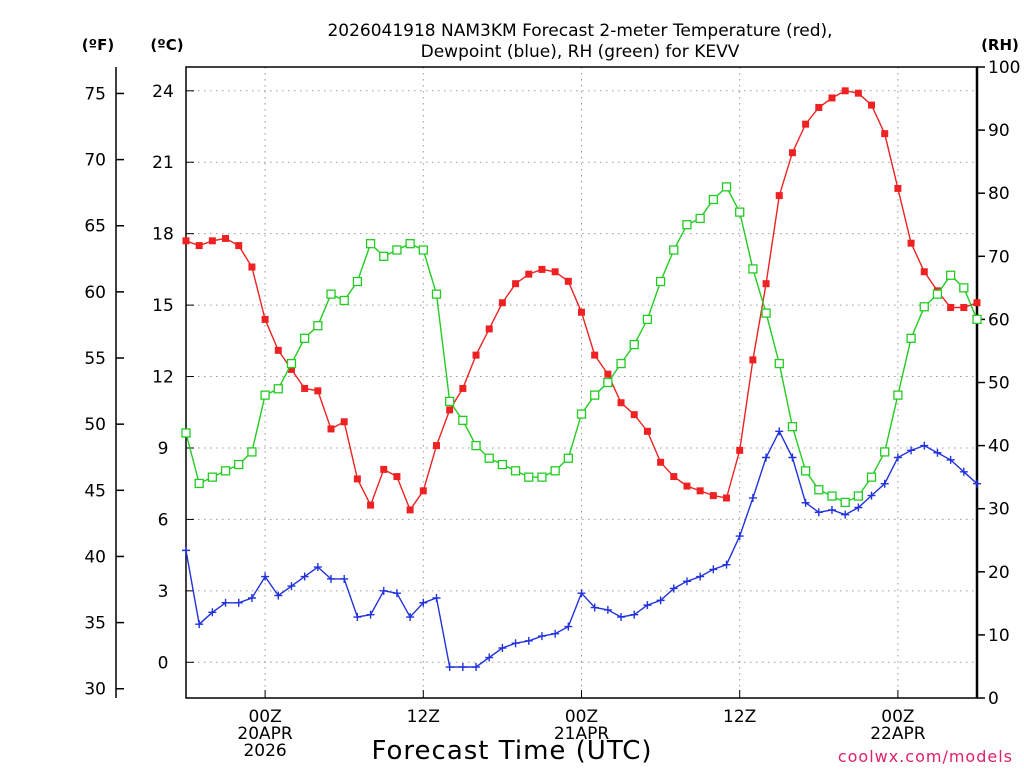  What do you see at coordinates (95, 491) in the screenshot?
I see `fahrenheit-tick-label: 45` at bounding box center [95, 491].